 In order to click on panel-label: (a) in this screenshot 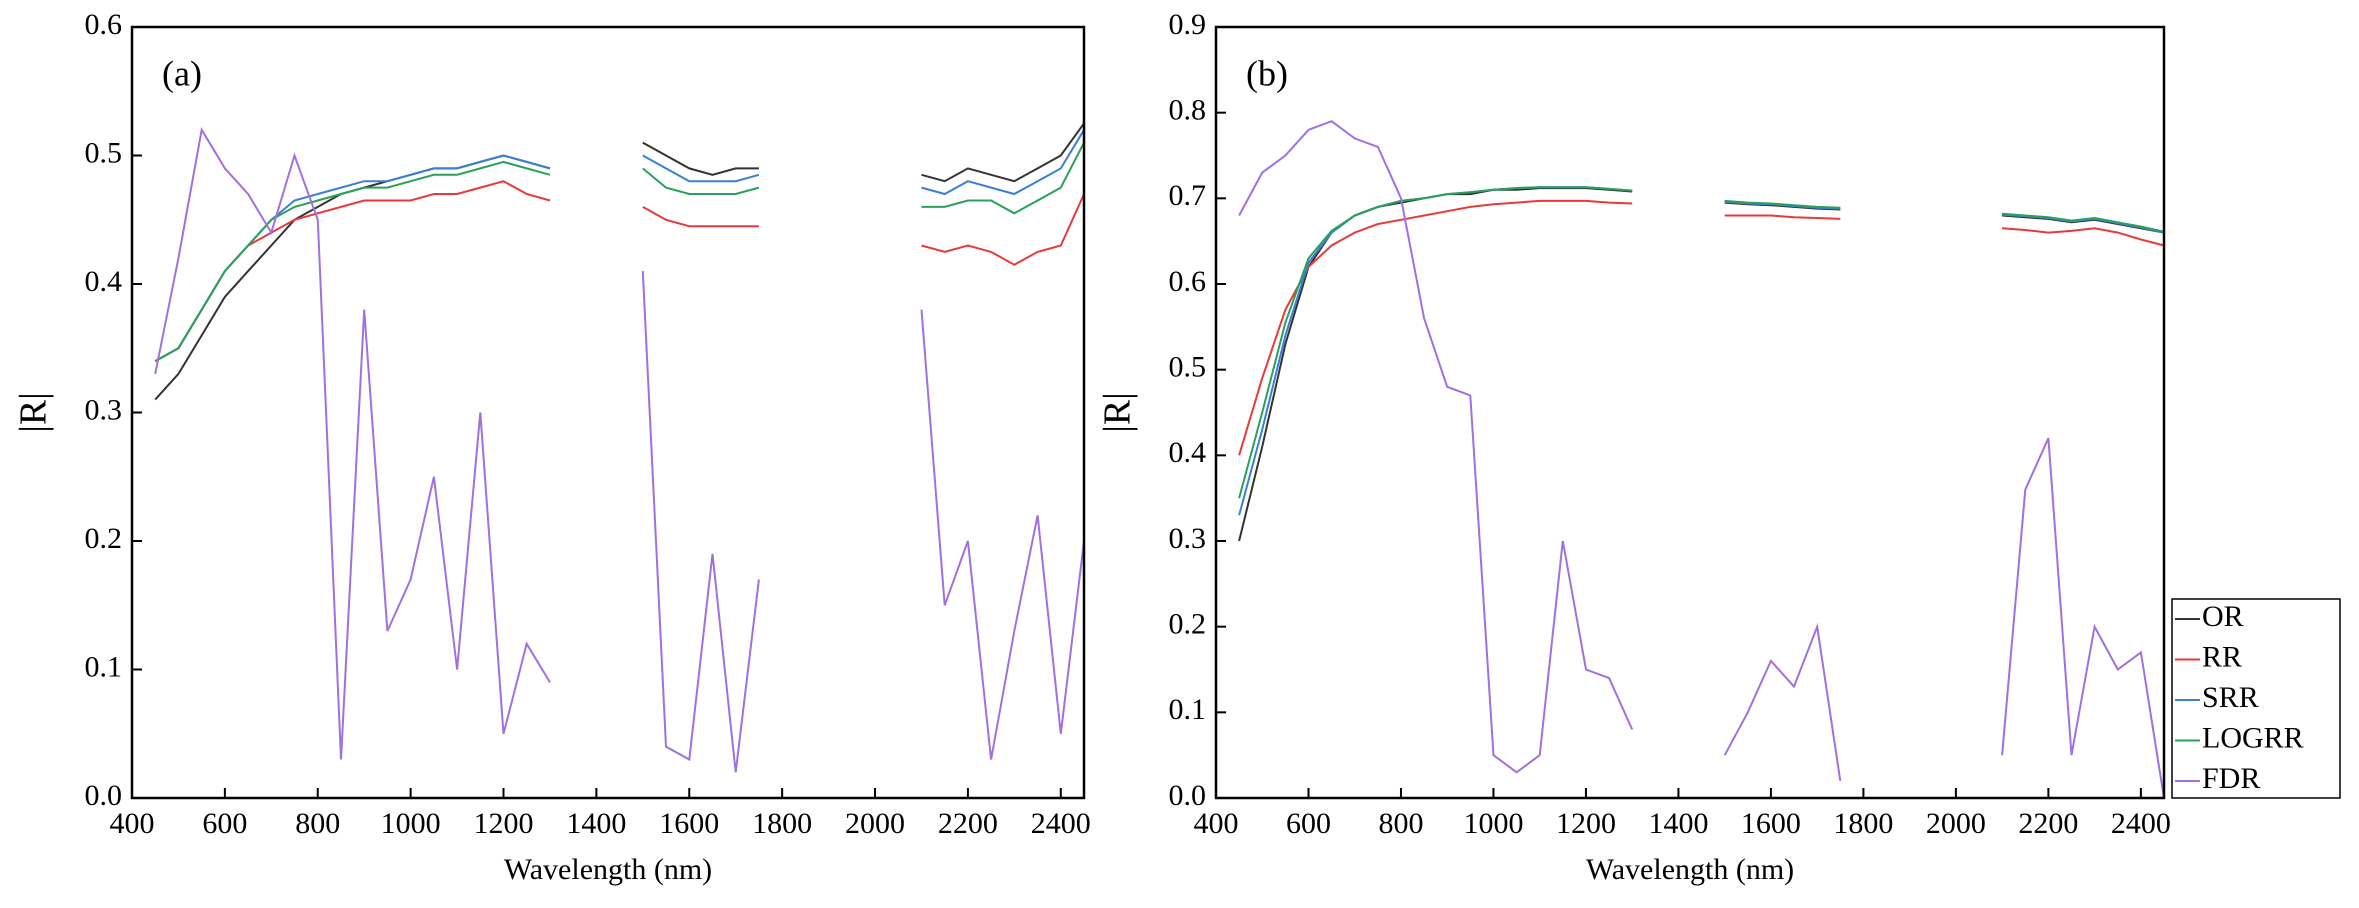, I will do `click(182, 73)`.